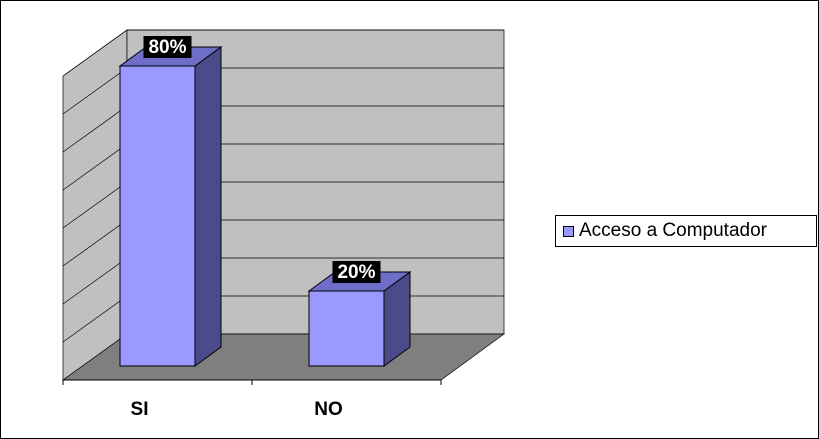 The width and height of the screenshot is (819, 439). I want to click on x-tick-label: NO, so click(328, 409).